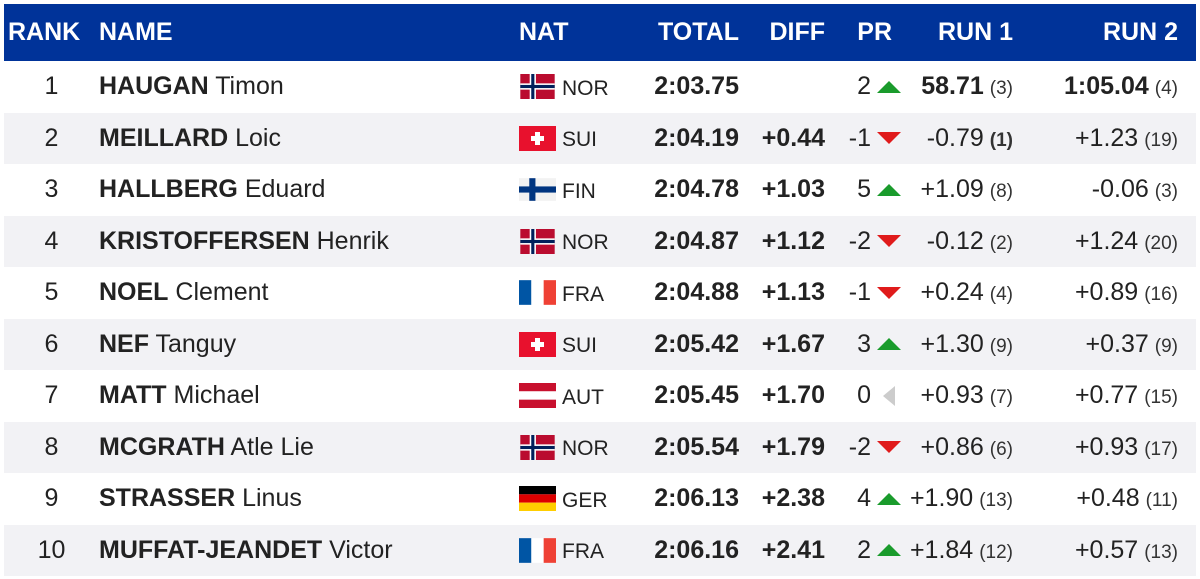  What do you see at coordinates (579, 191) in the screenshot?
I see `nation-code: FIN` at bounding box center [579, 191].